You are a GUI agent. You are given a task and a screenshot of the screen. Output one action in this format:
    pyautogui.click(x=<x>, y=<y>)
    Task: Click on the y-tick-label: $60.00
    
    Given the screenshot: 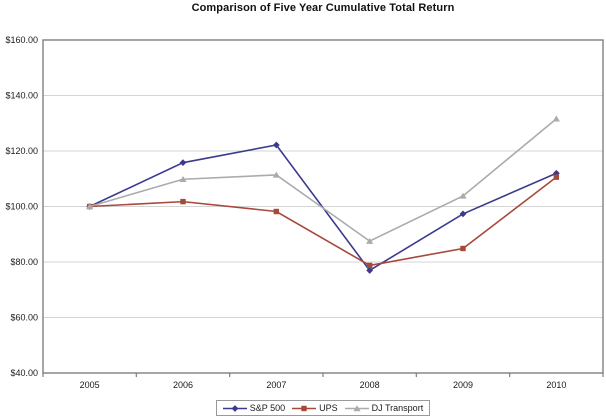 What is the action you would take?
    pyautogui.click(x=24, y=318)
    